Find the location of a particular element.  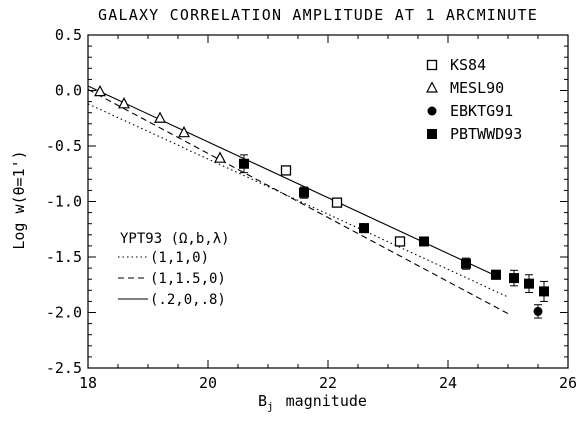

legend: KS84 MESL90 EBKTG91 PBTWWD93 is located at coordinates (474, 99).